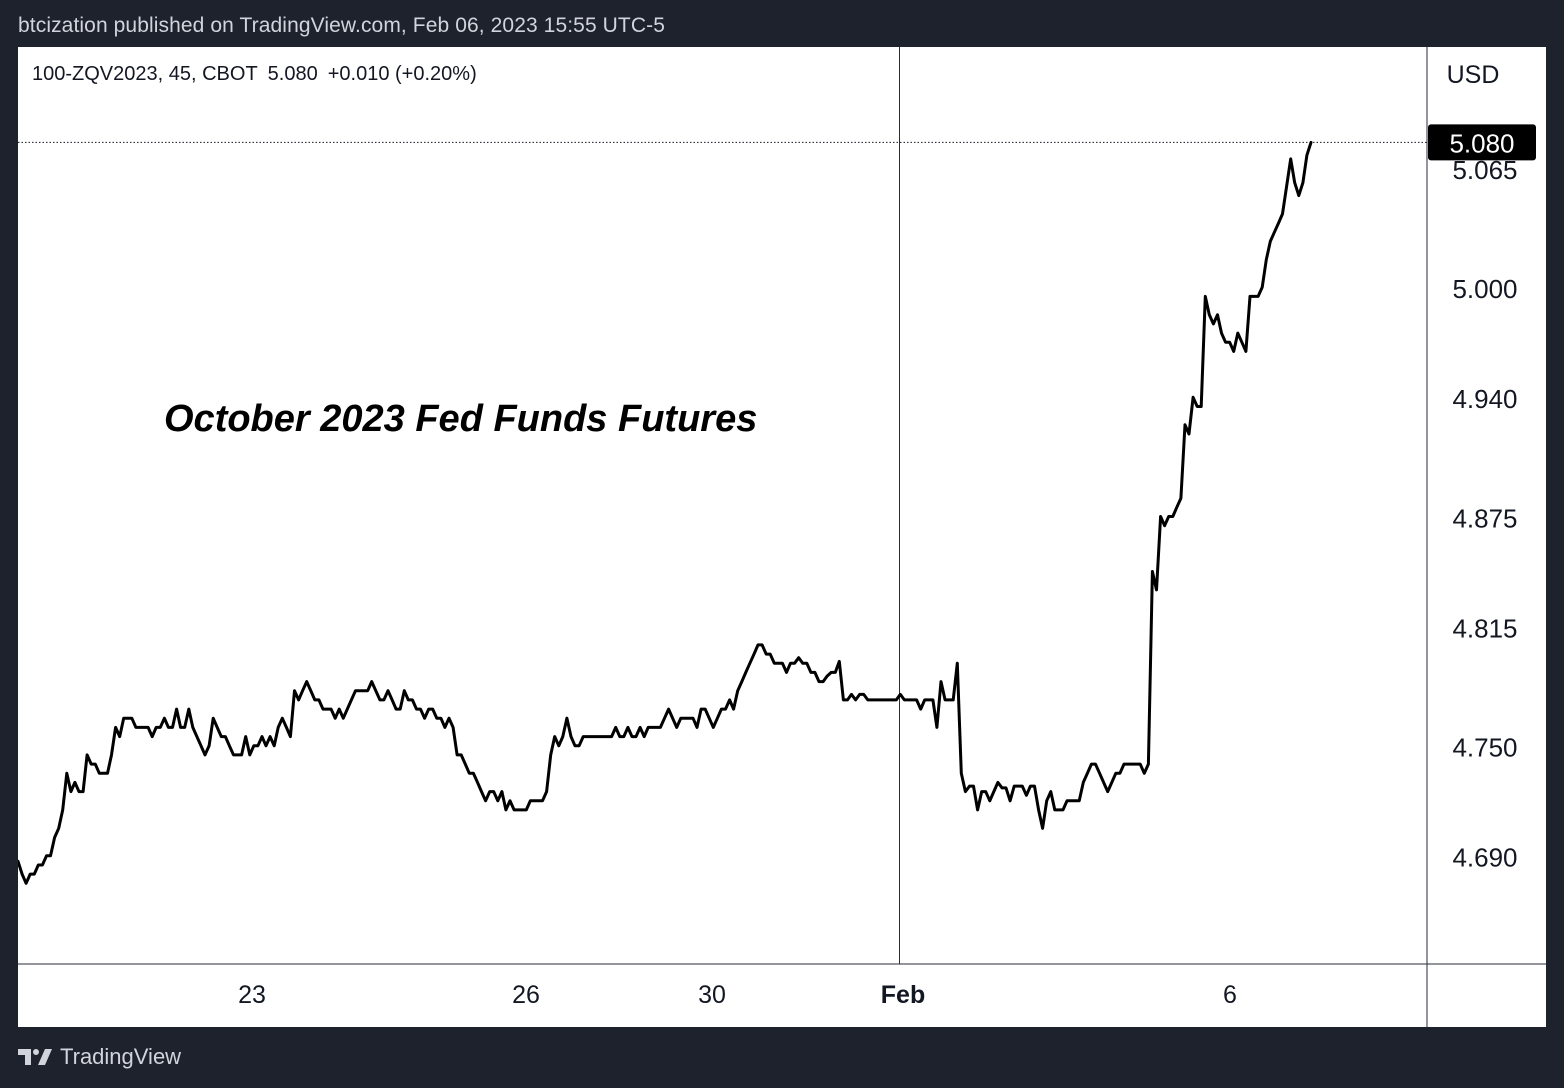 This screenshot has height=1088, width=1564. I want to click on time-tick-label: 30, so click(712, 995).